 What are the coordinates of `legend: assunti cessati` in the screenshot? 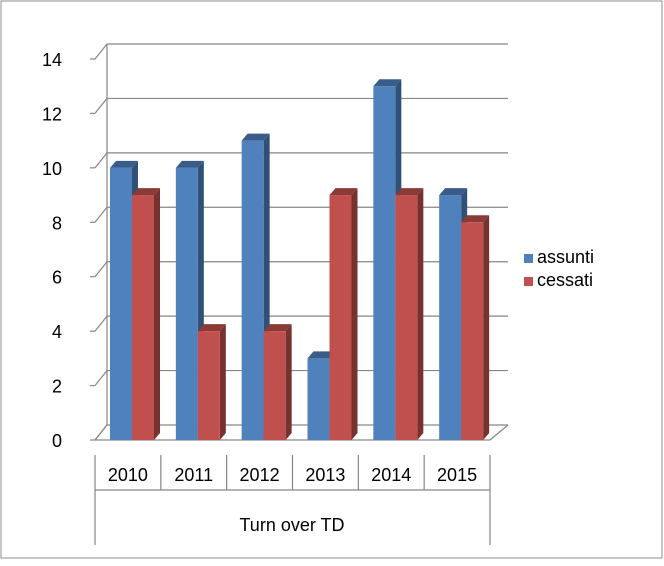 It's located at (559, 268).